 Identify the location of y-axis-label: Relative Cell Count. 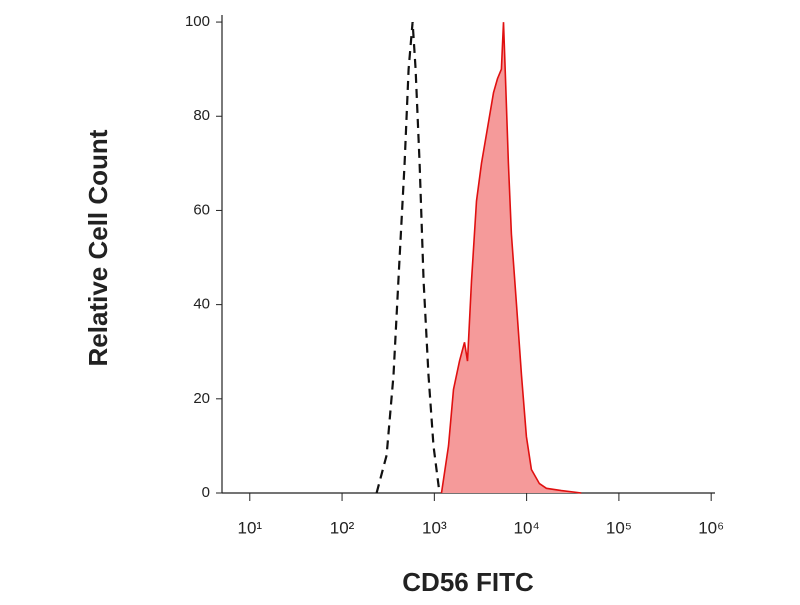
(98, 247).